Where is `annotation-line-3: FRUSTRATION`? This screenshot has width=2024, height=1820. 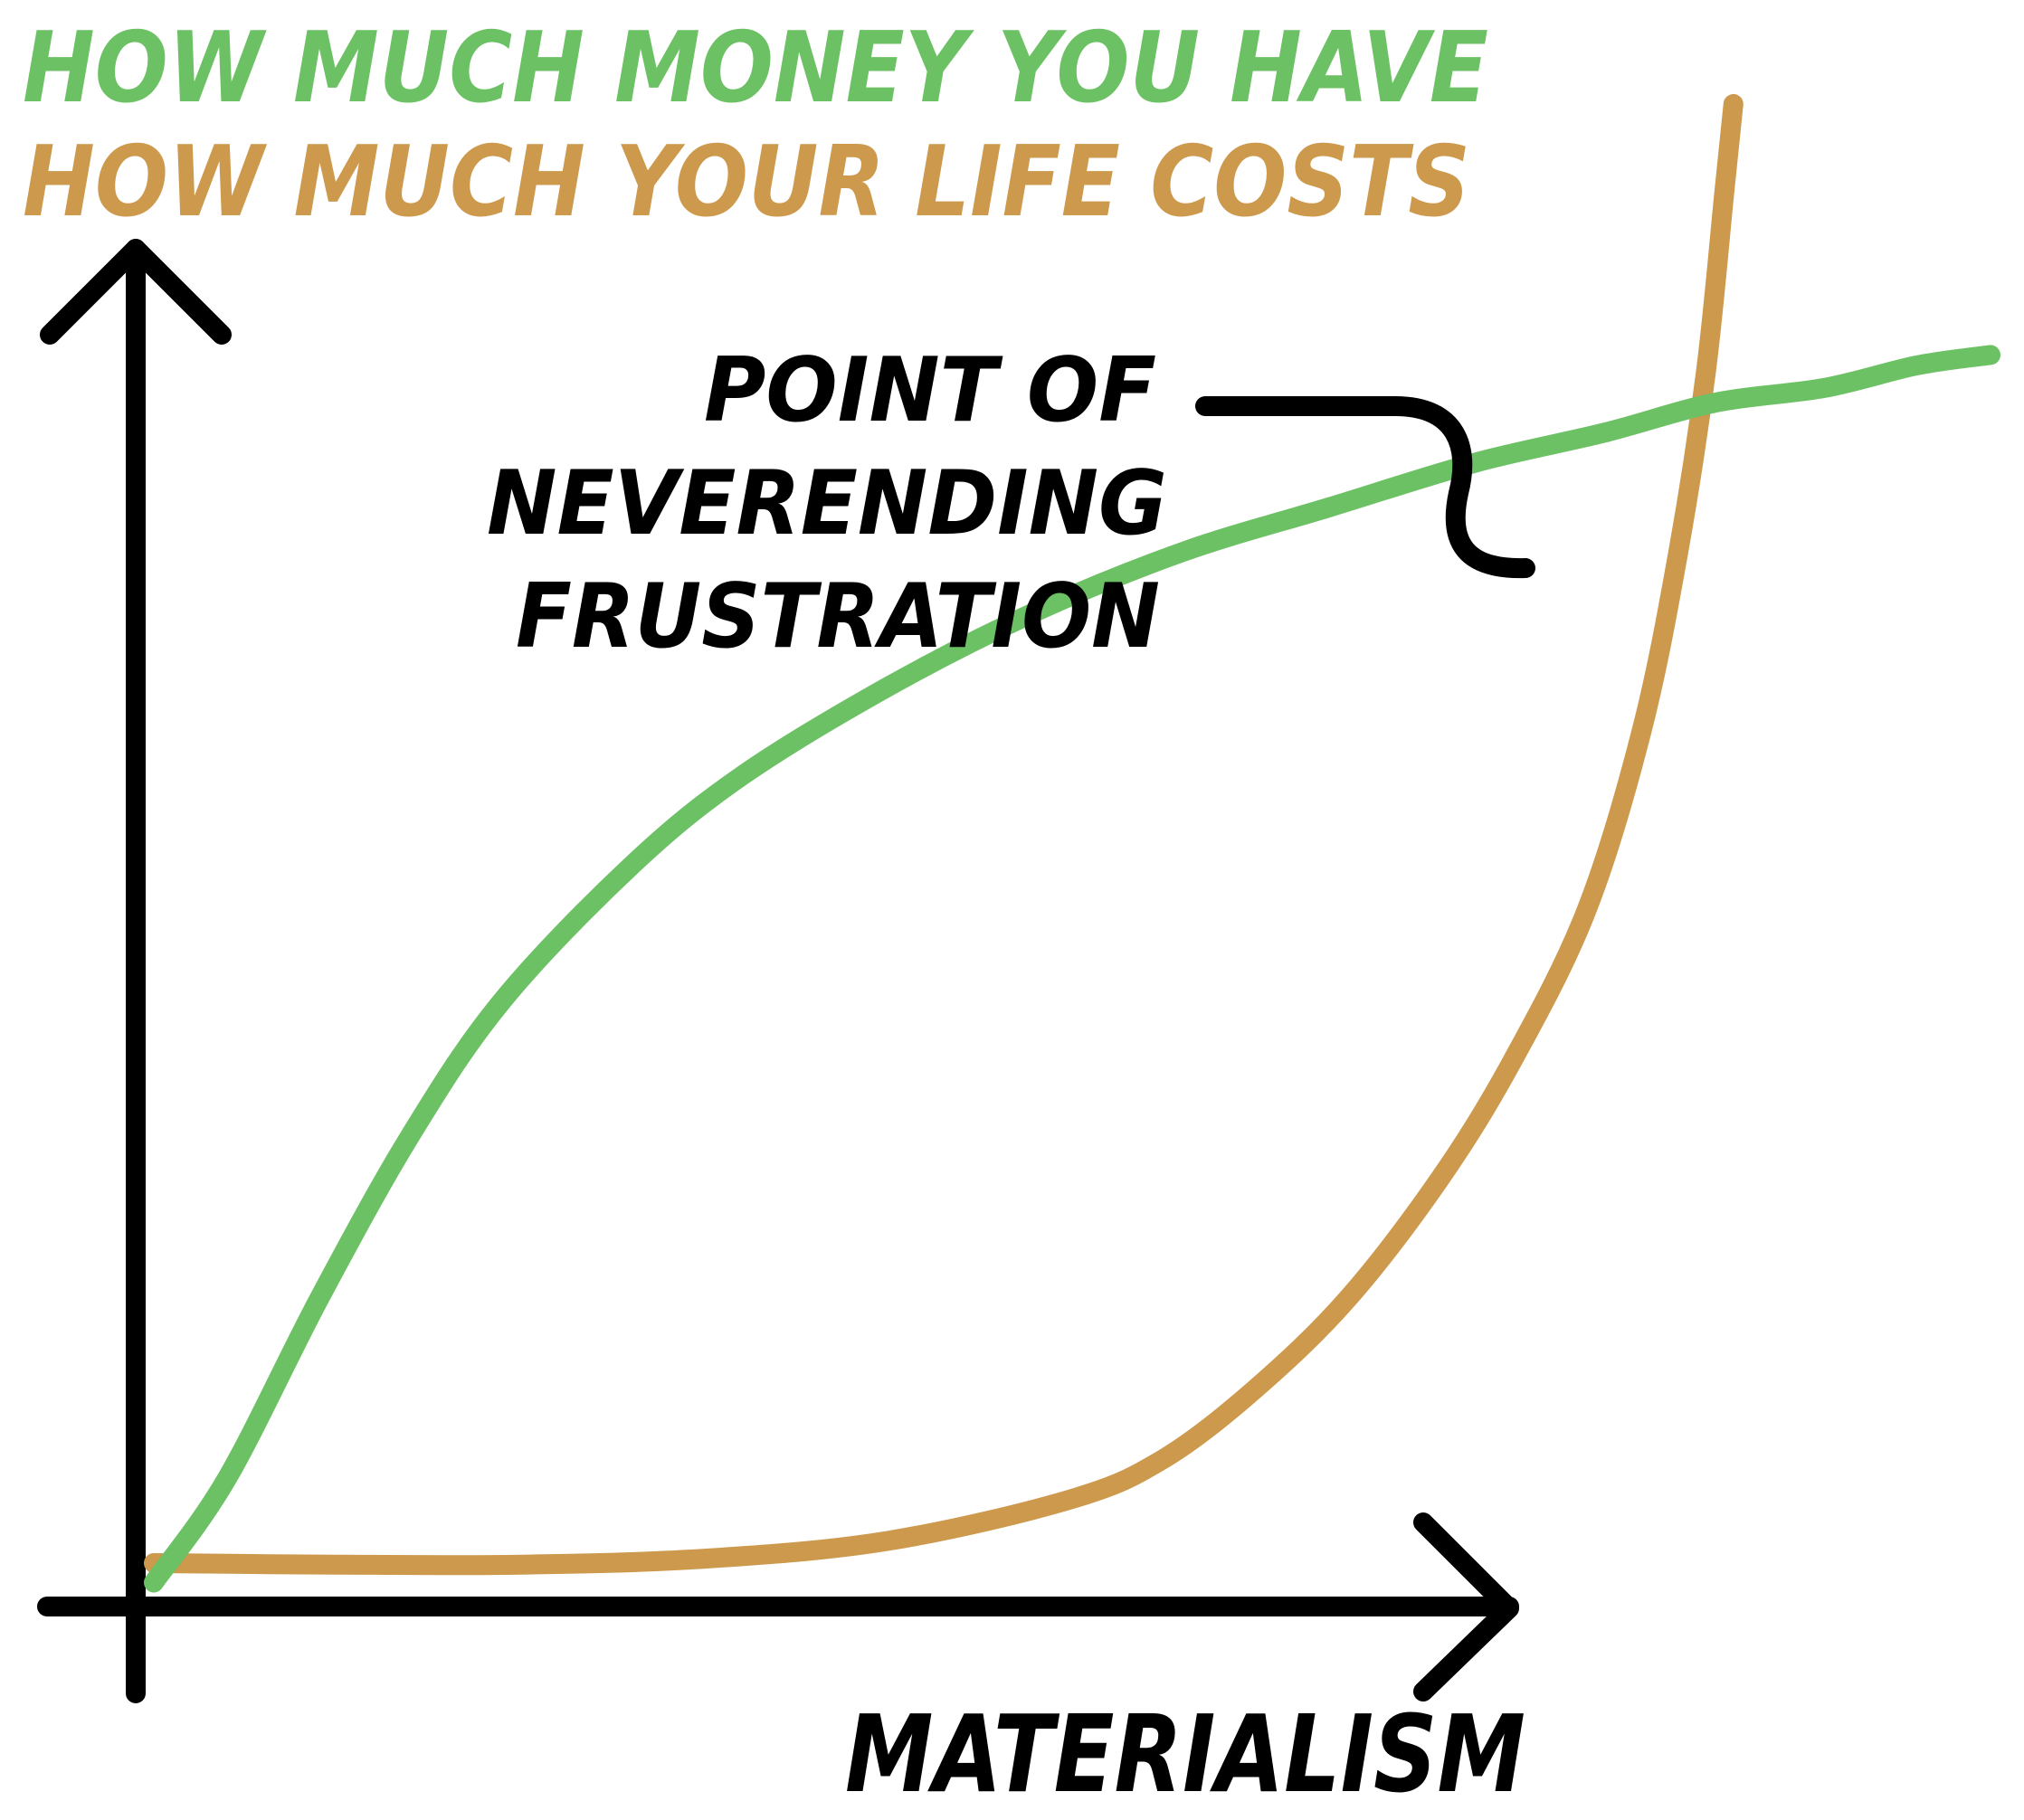 annotation-line-3: FRUSTRATION is located at coordinates (838, 616).